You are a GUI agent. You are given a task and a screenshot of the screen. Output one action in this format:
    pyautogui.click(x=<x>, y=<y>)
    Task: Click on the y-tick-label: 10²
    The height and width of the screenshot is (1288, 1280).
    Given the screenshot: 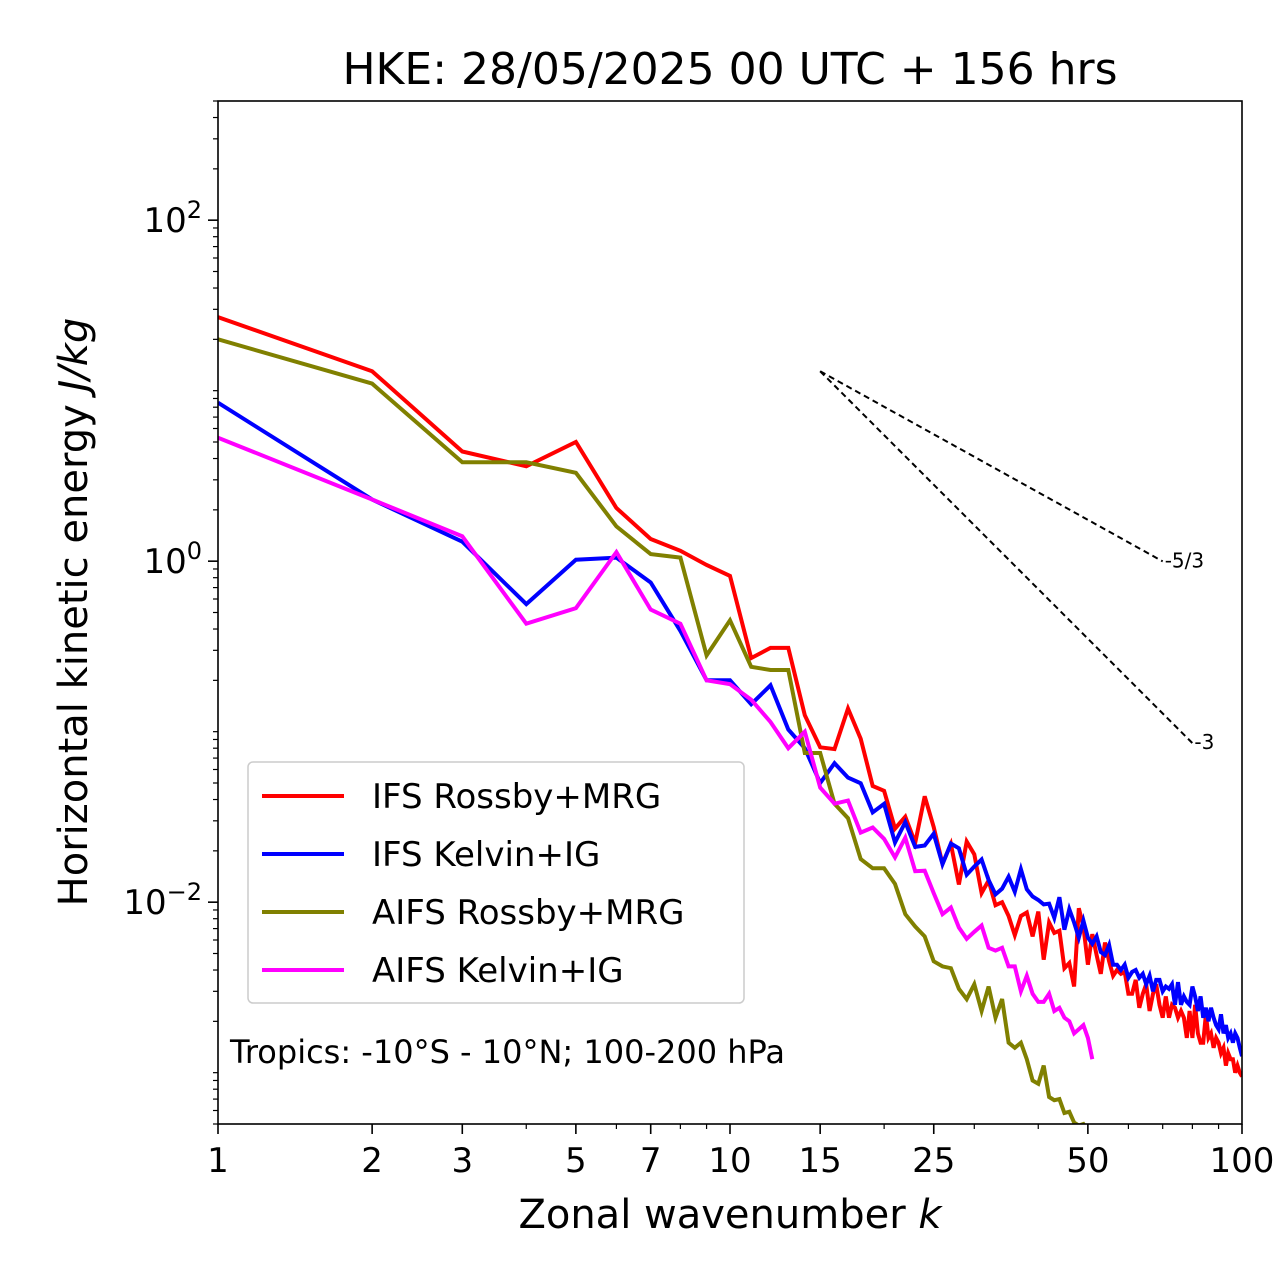 What is the action you would take?
    pyautogui.click(x=172, y=218)
    